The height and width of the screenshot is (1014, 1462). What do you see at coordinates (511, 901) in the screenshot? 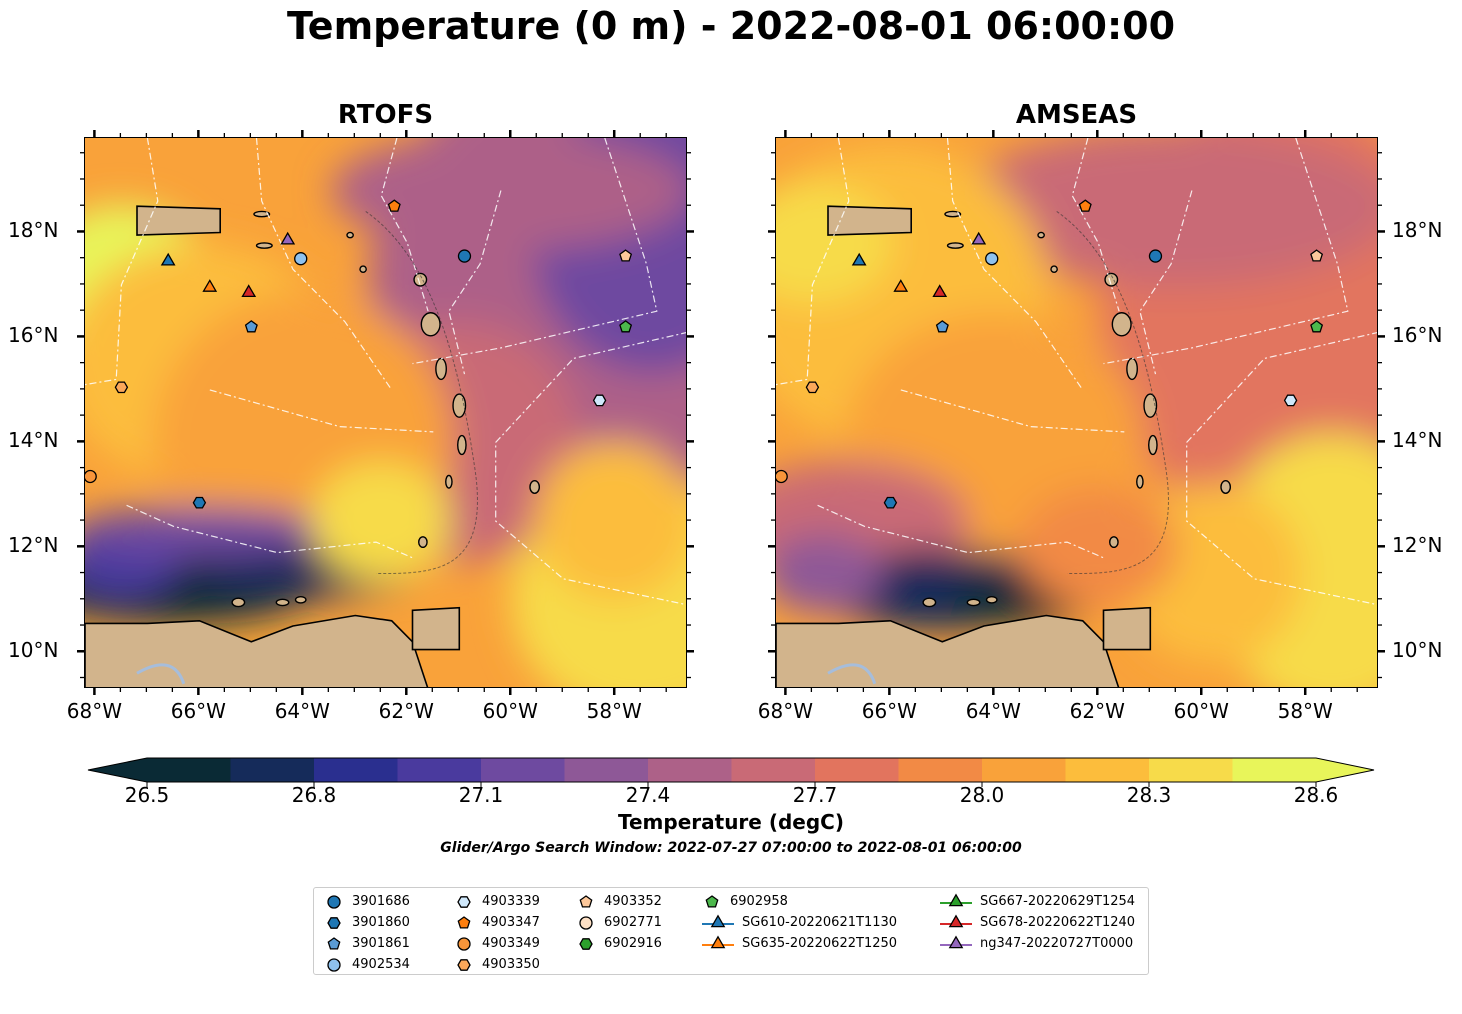
I see `legend-label: 4903339` at bounding box center [511, 901].